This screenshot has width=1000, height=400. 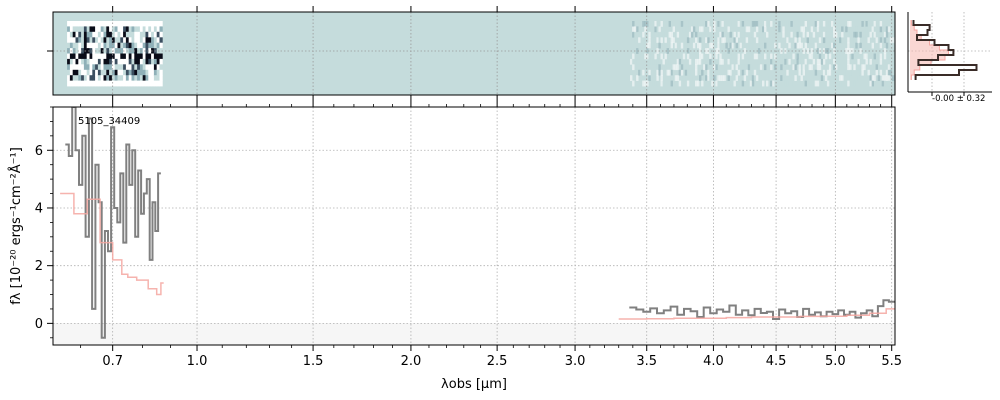 What do you see at coordinates (835, 361) in the screenshot?
I see `x-tick-label: 5.0` at bounding box center [835, 361].